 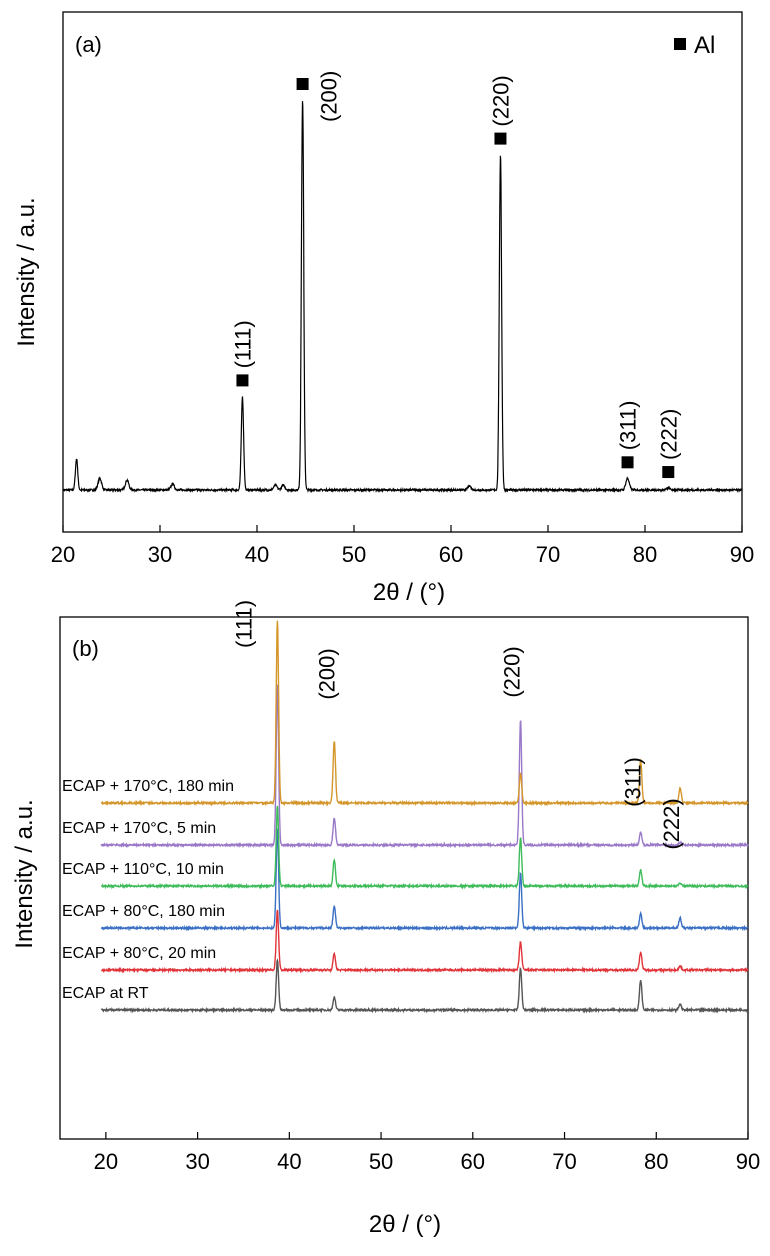 What do you see at coordinates (24, 873) in the screenshot?
I see `panel-b-y-axis-label: Intensity / a.u.` at bounding box center [24, 873].